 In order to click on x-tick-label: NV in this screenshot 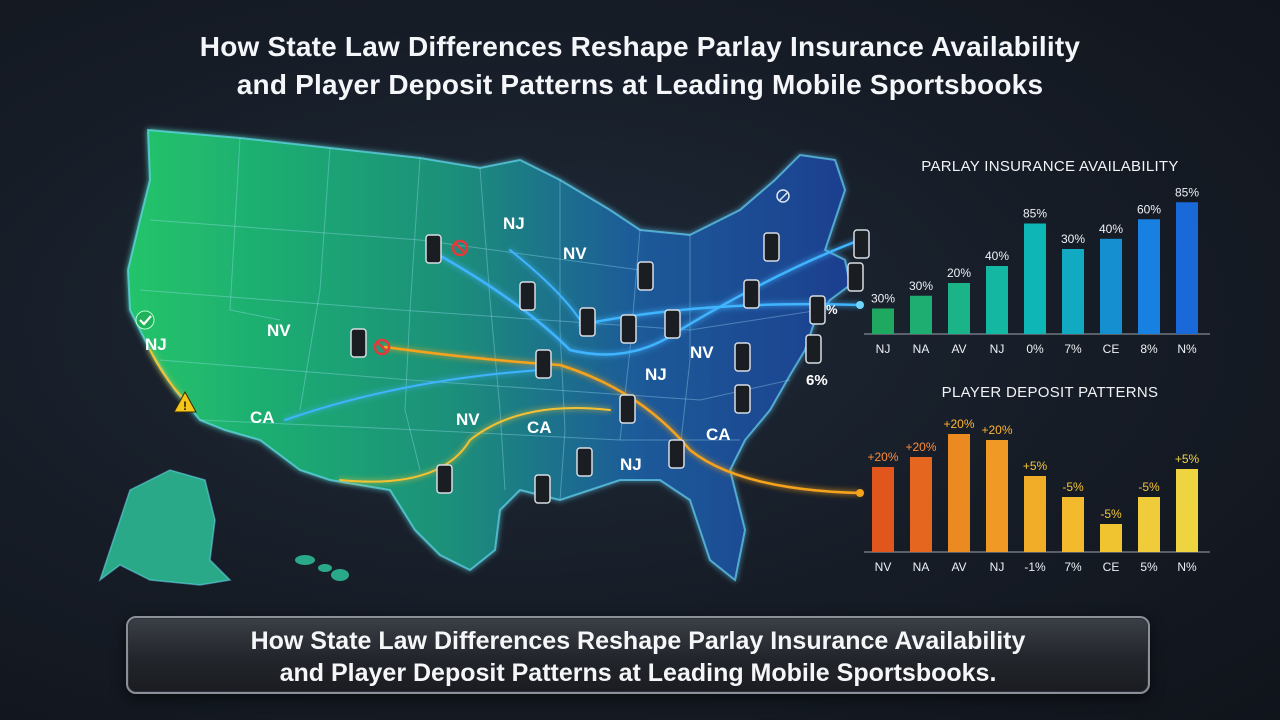, I will do `click(883, 567)`.